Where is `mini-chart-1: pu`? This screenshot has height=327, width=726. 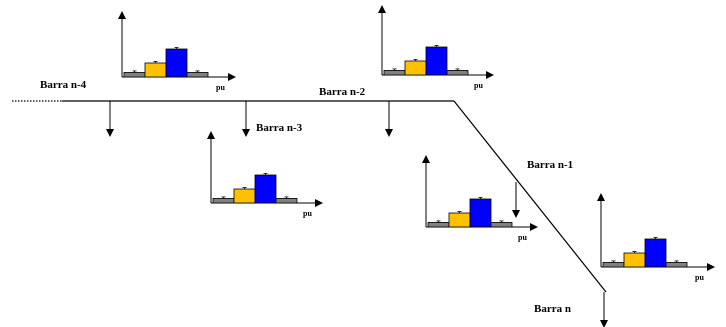
mini-chart-1: pu is located at coordinates (177, 51).